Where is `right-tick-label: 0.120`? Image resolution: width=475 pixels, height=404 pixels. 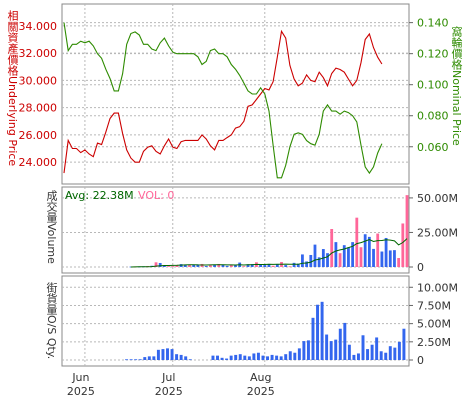 right-tick-label: 0.120 is located at coordinates (433, 54).